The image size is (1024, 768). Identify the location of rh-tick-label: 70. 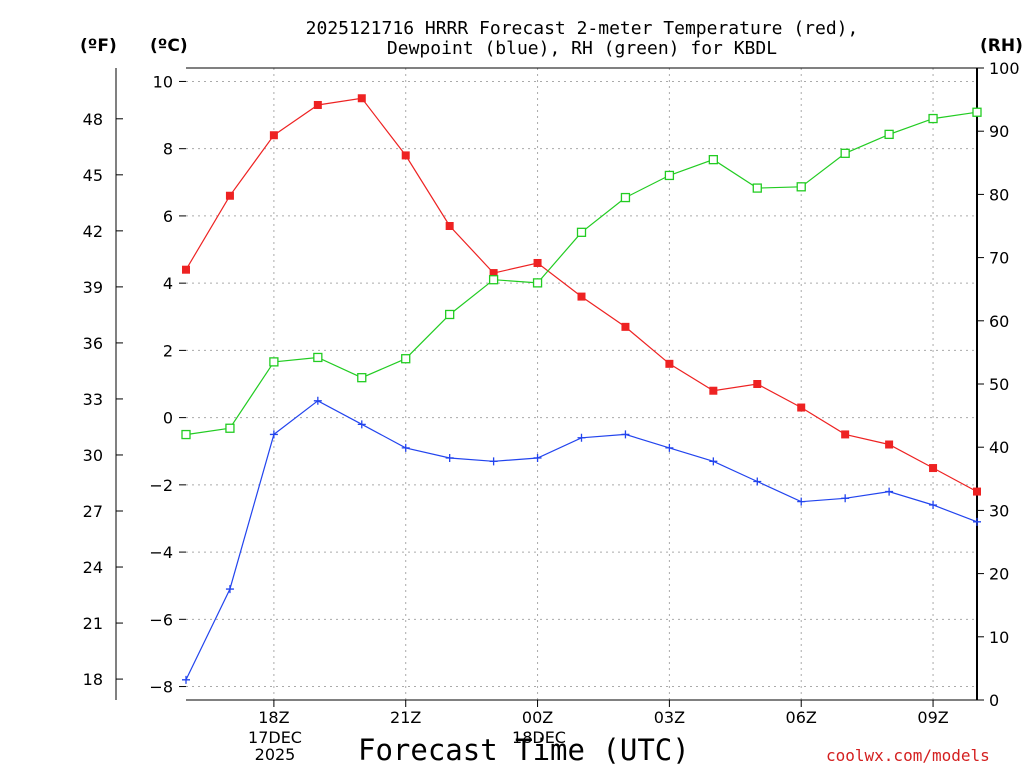
(999, 258).